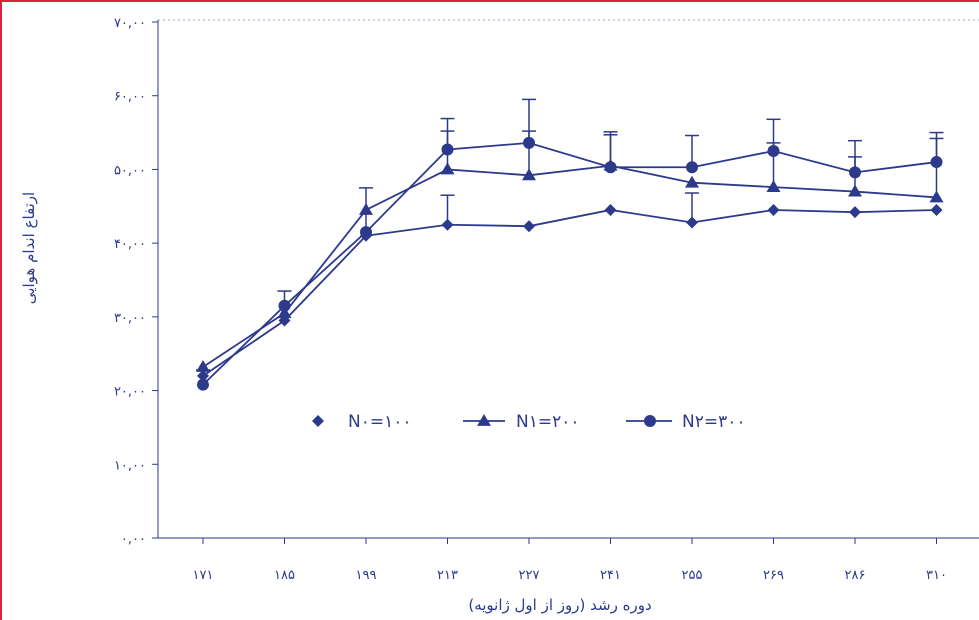 The height and width of the screenshot is (620, 979). I want to click on x-tick-label: ۱۹۹, so click(366, 575).